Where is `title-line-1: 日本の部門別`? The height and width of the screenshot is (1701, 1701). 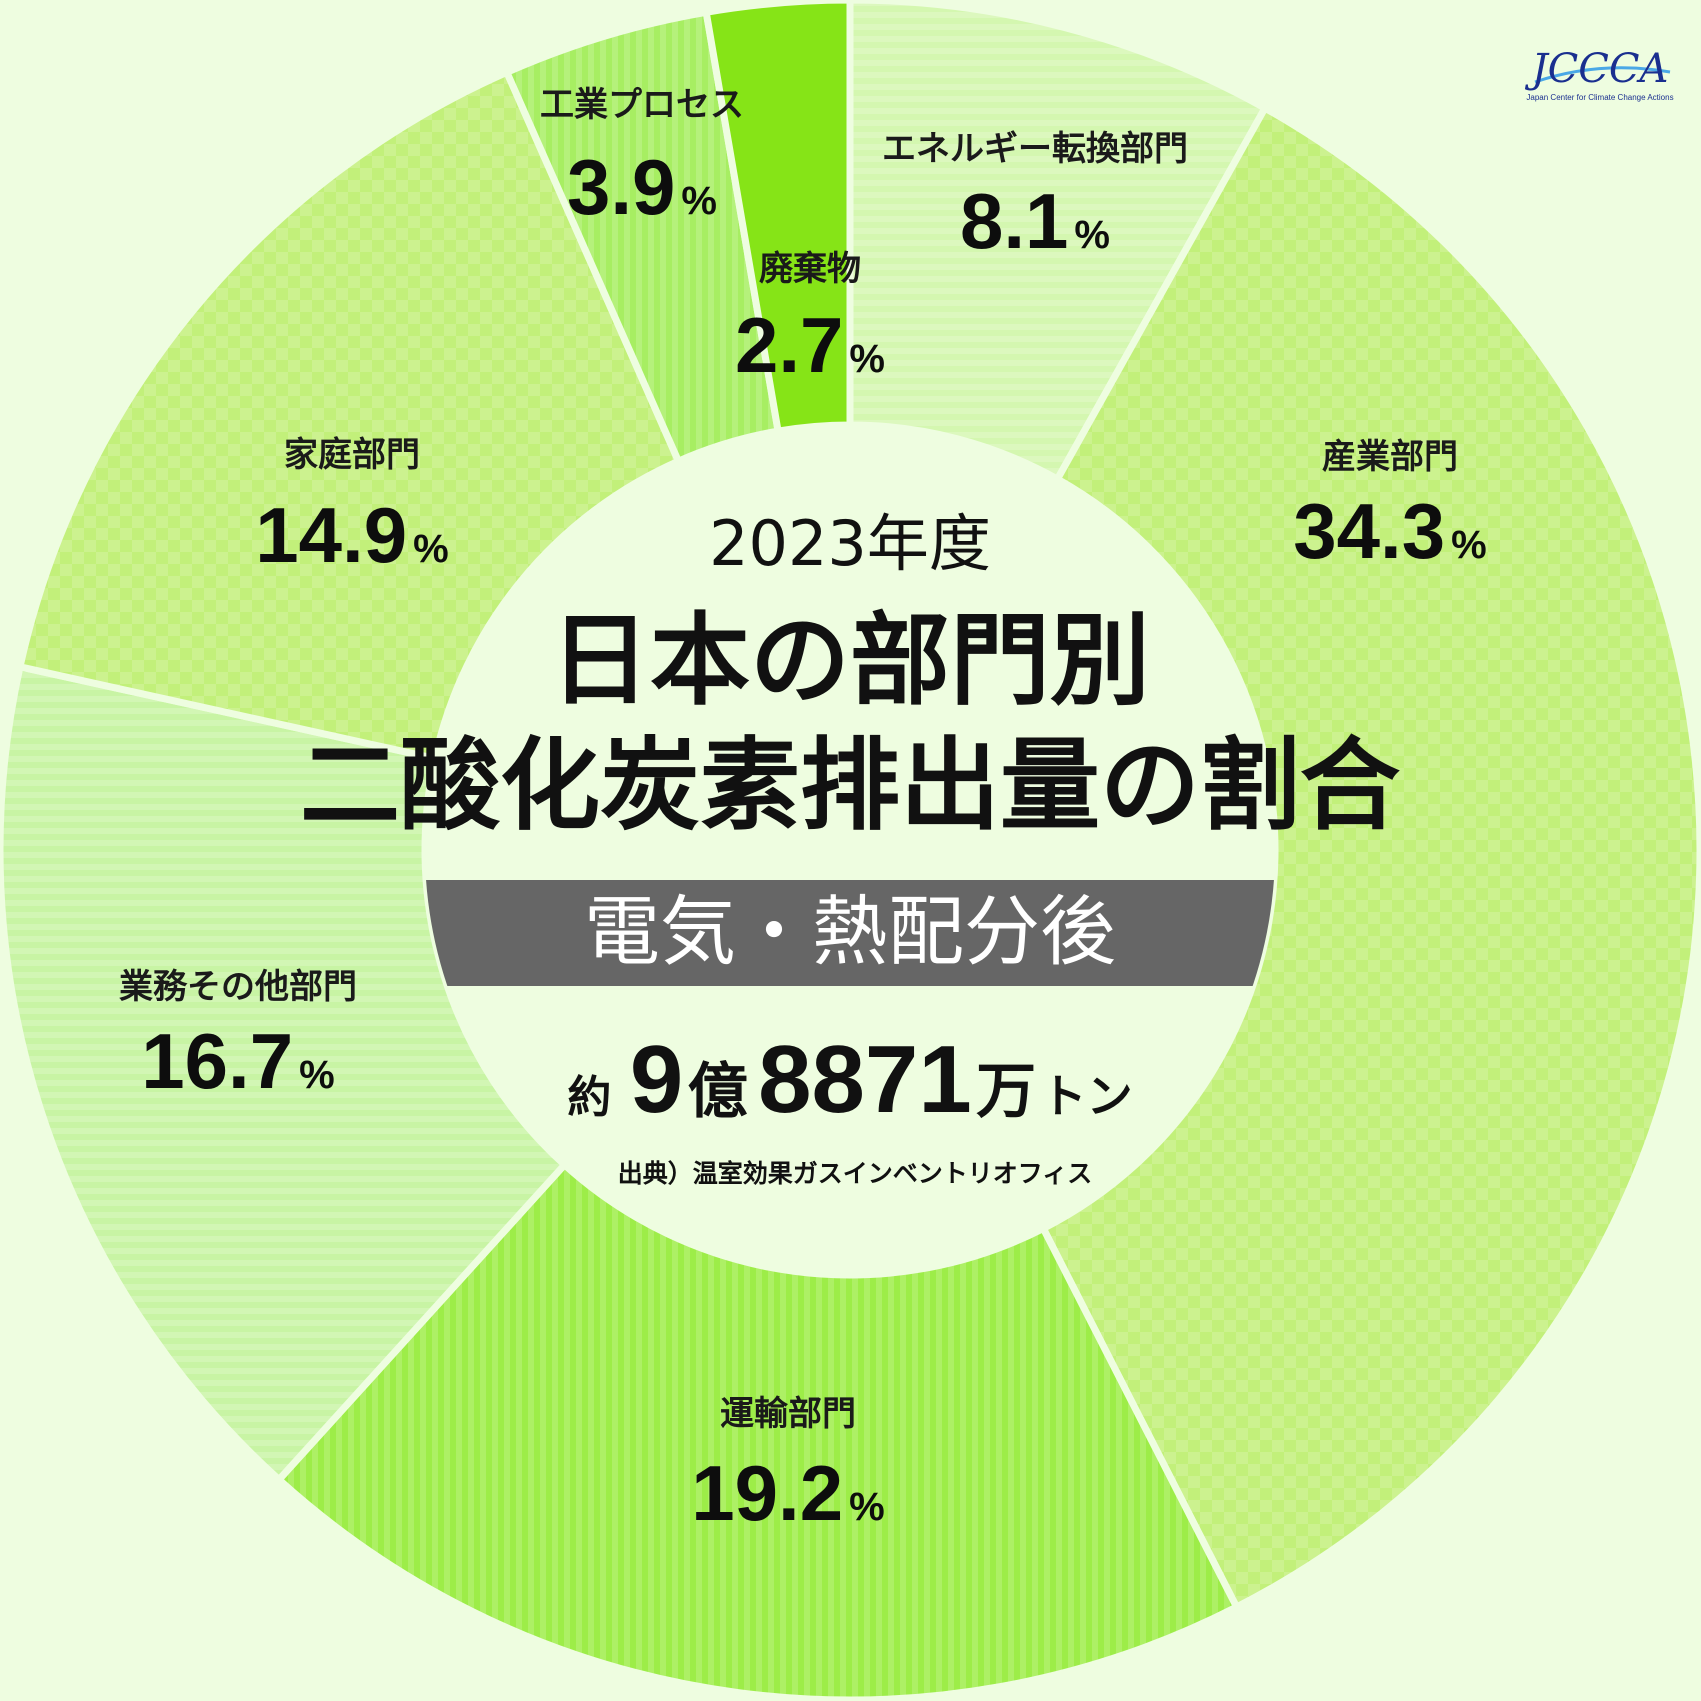 title-line-1: 日本の部門別 is located at coordinates (850, 660).